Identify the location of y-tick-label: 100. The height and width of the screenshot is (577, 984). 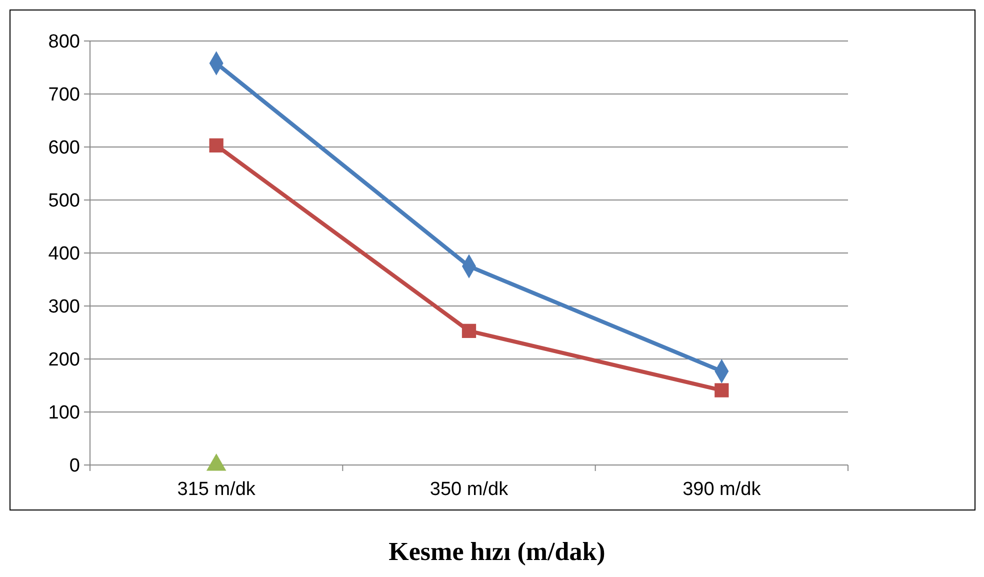
(64, 413).